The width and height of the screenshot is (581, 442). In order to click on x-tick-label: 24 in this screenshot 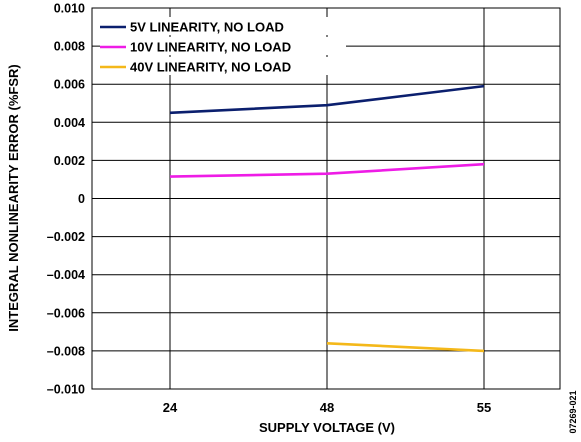, I will do `click(170, 407)`.